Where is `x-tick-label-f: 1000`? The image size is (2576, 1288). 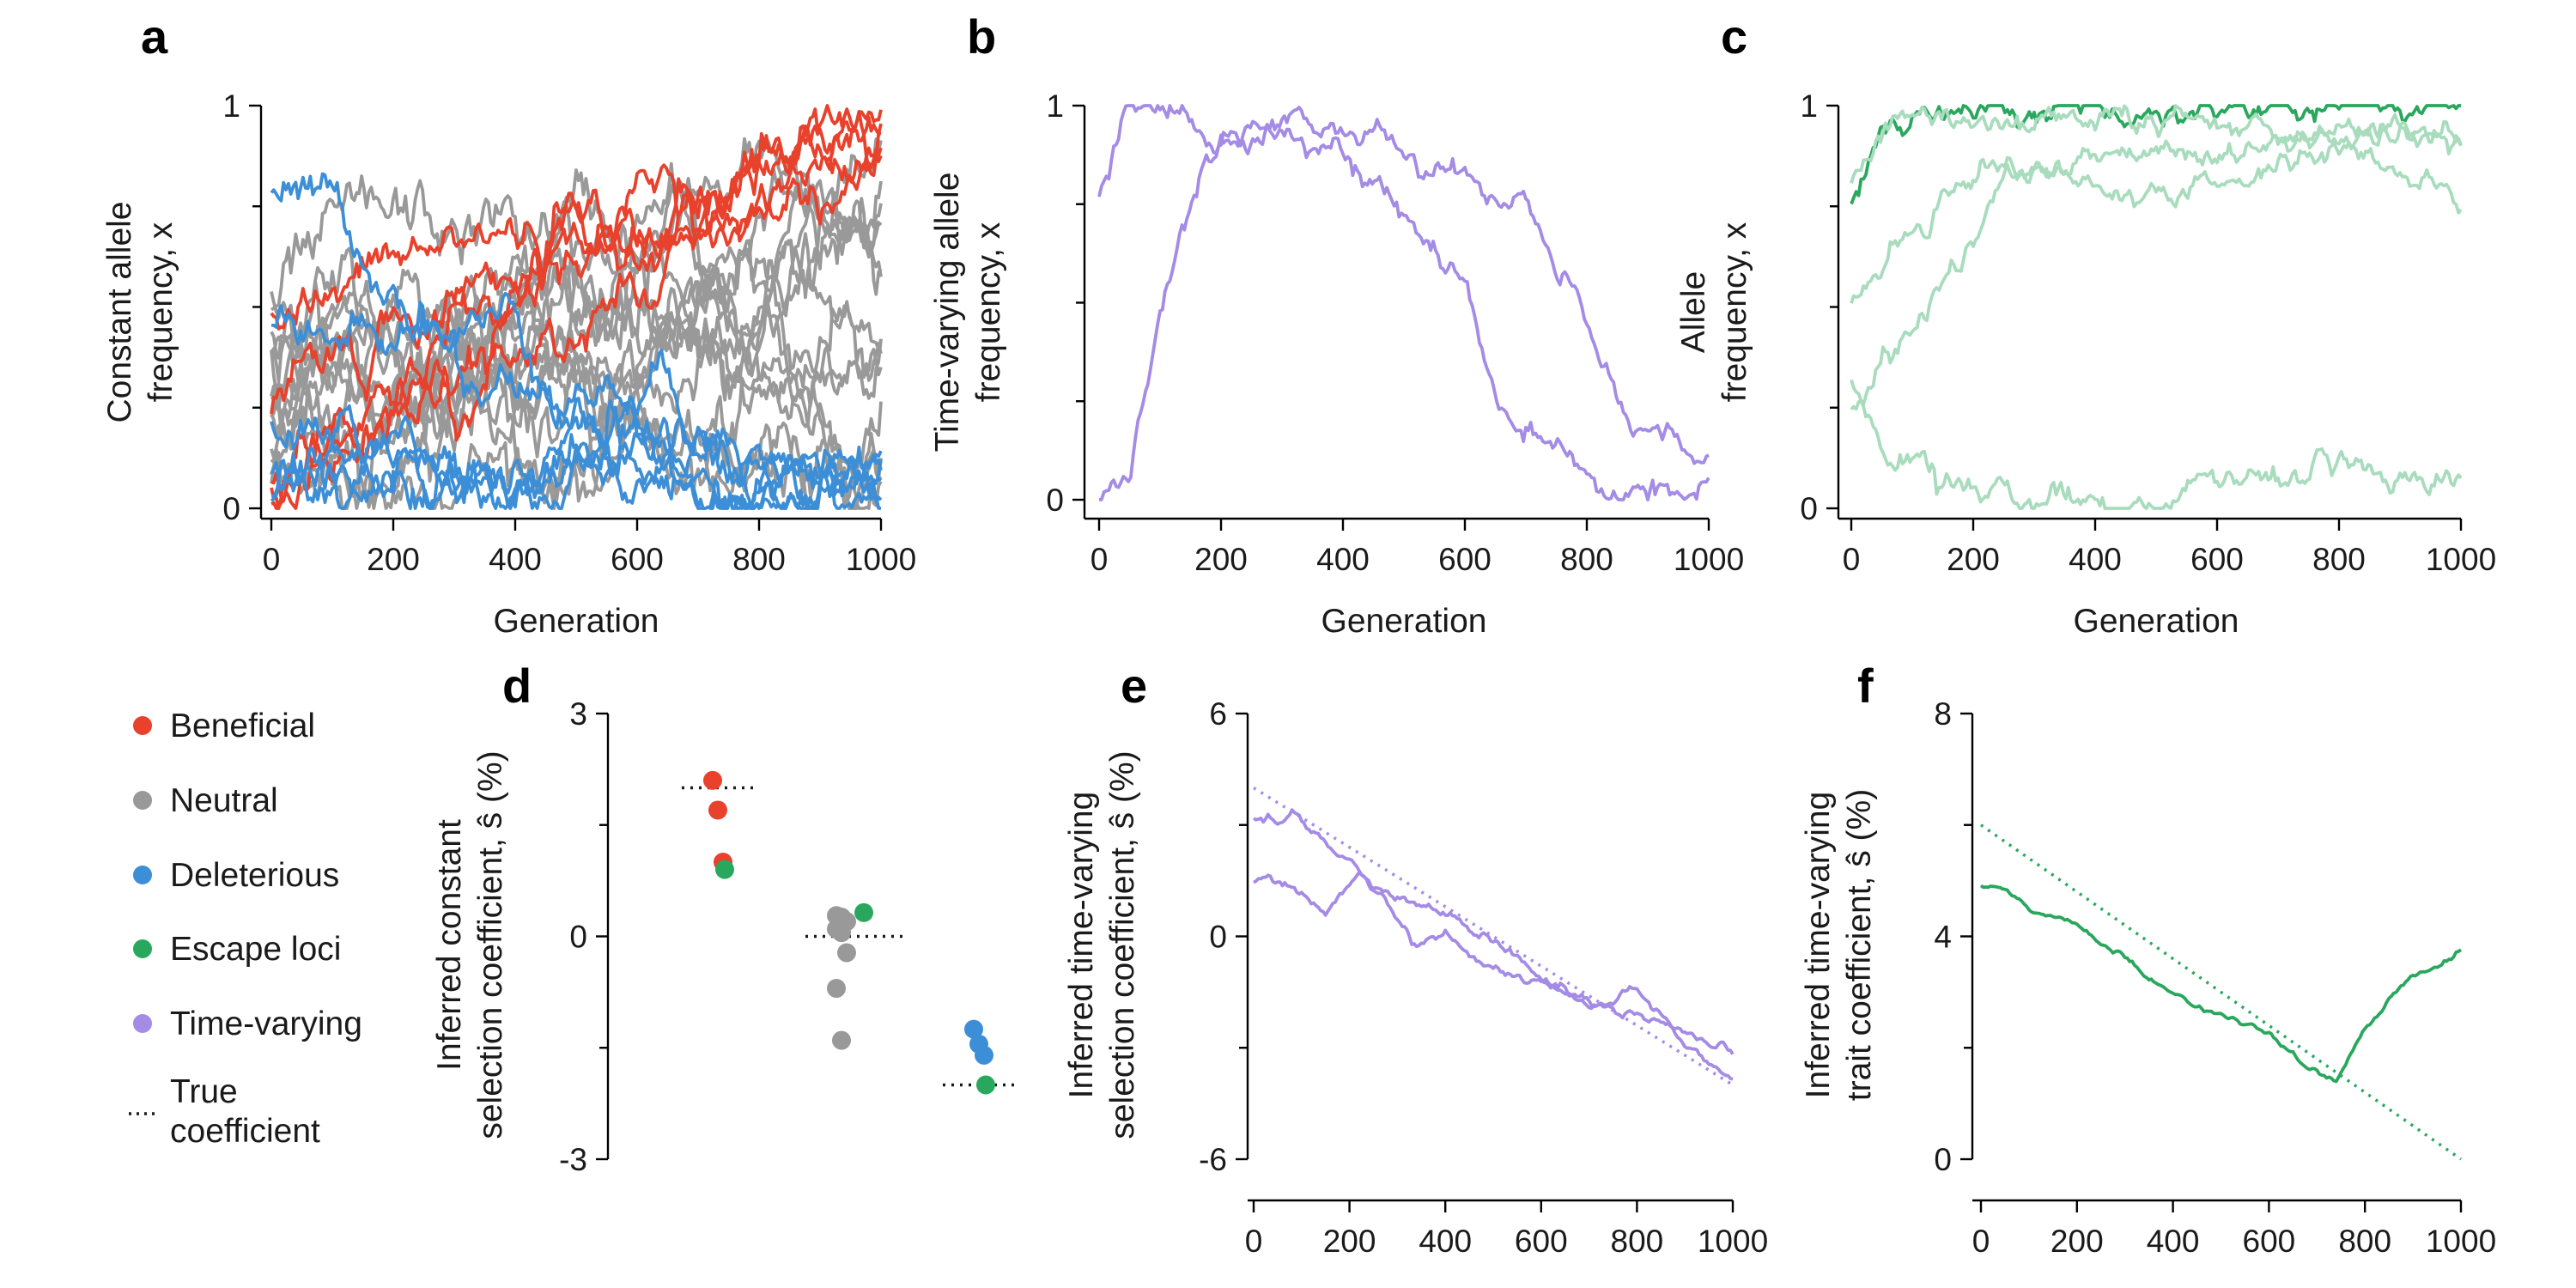
x-tick-label-f: 1000 is located at coordinates (2461, 1241).